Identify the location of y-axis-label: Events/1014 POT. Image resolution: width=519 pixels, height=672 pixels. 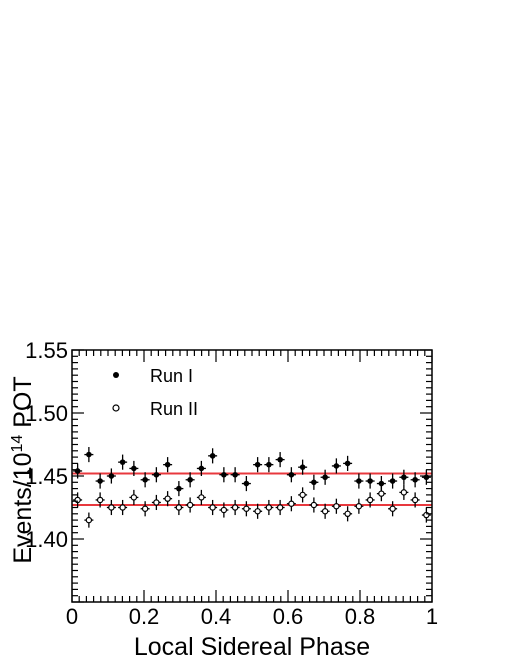
(23, 469).